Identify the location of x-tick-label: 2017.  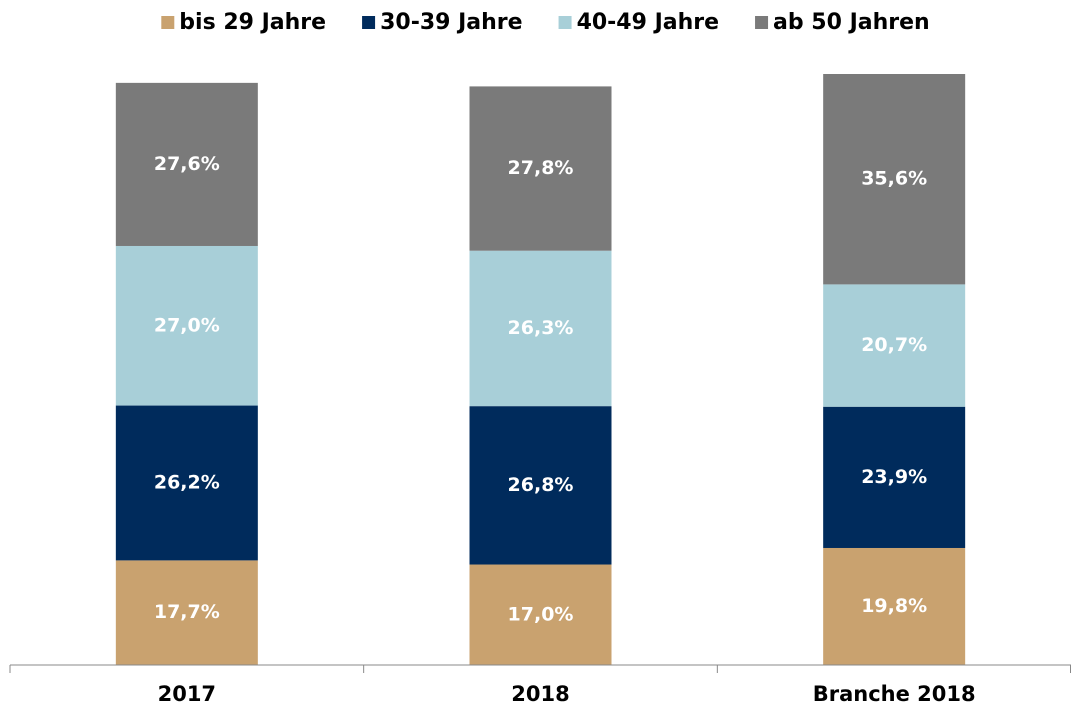
(187, 694).